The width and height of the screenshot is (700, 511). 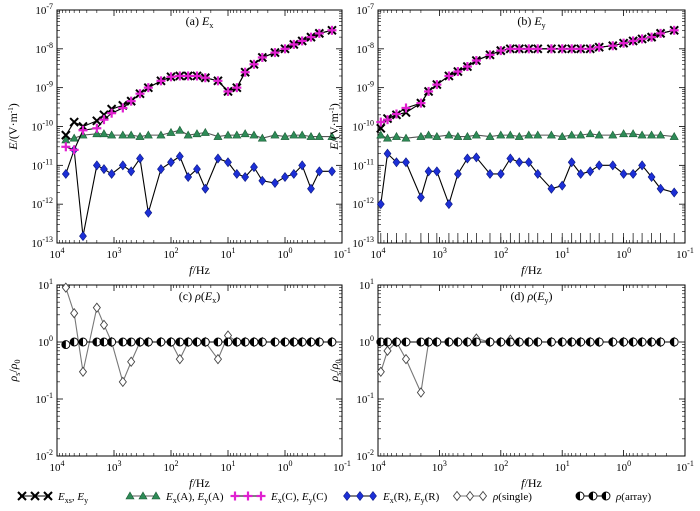 What do you see at coordinates (42, 242) in the screenshot?
I see `y-tick-label: 10⁻¹³` at bounding box center [42, 242].